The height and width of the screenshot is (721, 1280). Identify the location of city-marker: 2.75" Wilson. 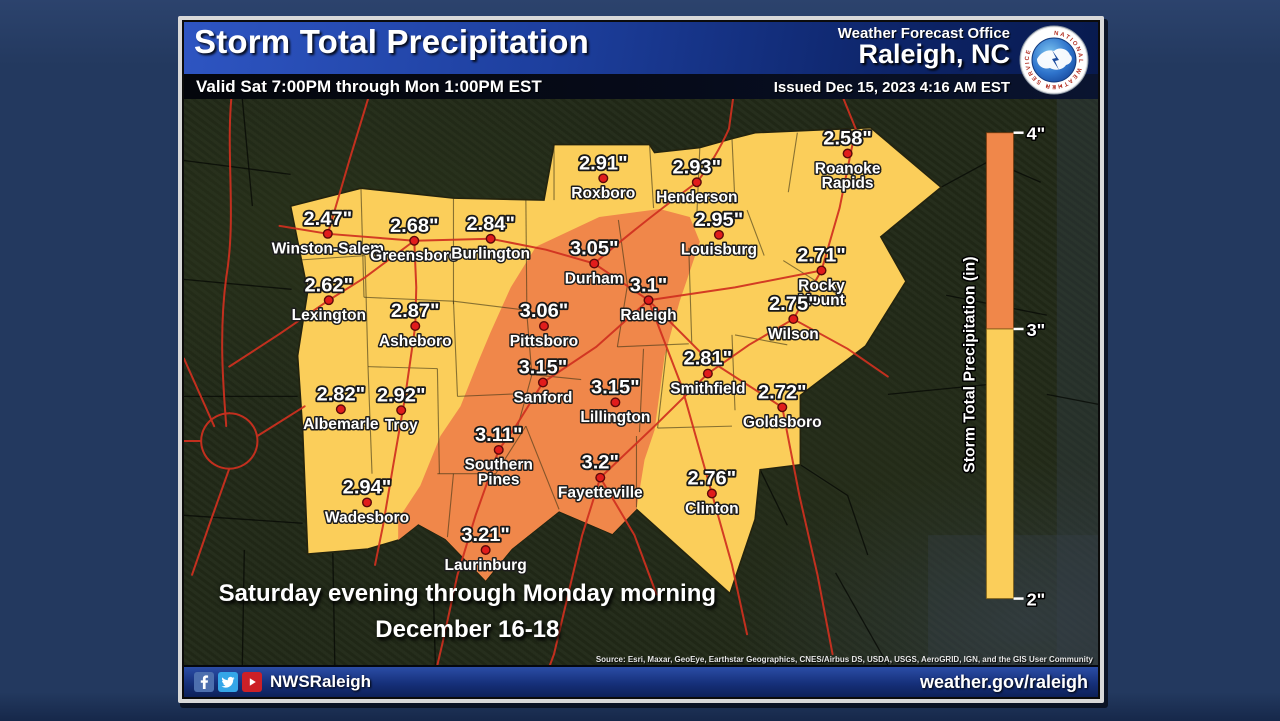
(793, 317).